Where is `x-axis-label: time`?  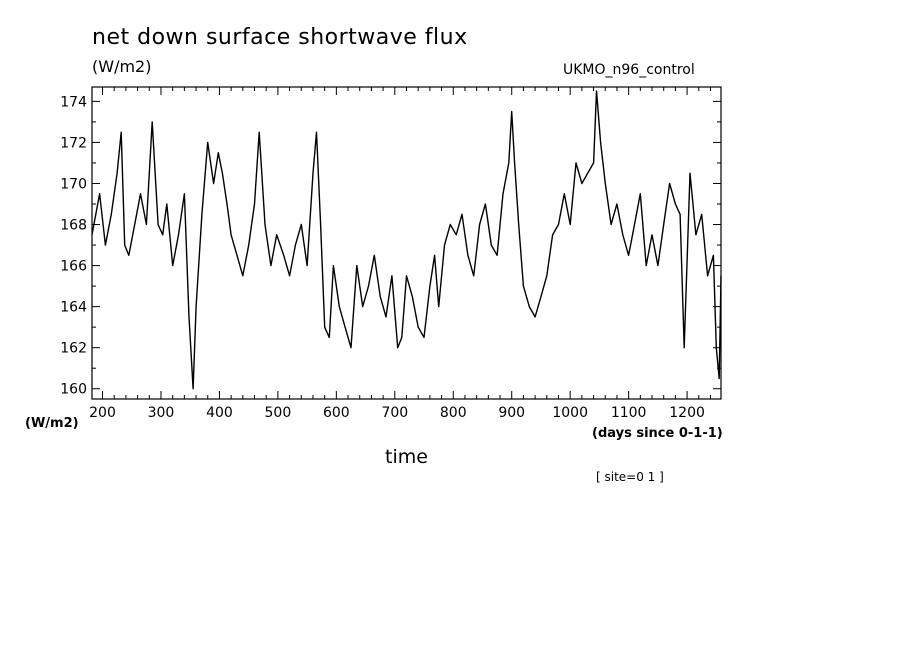
x-axis-label: time is located at coordinates (406, 457).